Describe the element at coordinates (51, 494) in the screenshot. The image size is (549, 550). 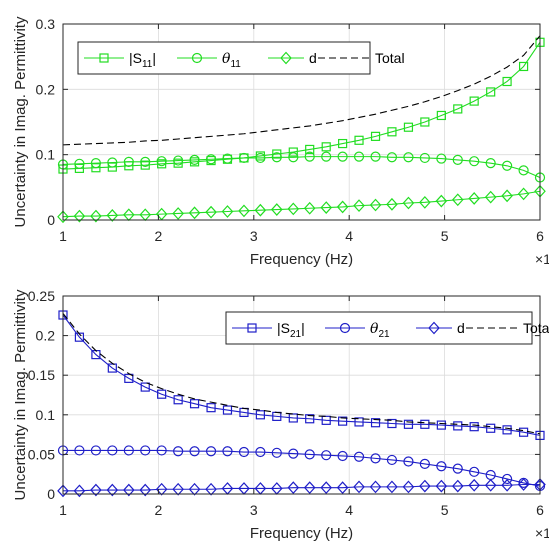
I see `y-tick-label: 0` at that location.